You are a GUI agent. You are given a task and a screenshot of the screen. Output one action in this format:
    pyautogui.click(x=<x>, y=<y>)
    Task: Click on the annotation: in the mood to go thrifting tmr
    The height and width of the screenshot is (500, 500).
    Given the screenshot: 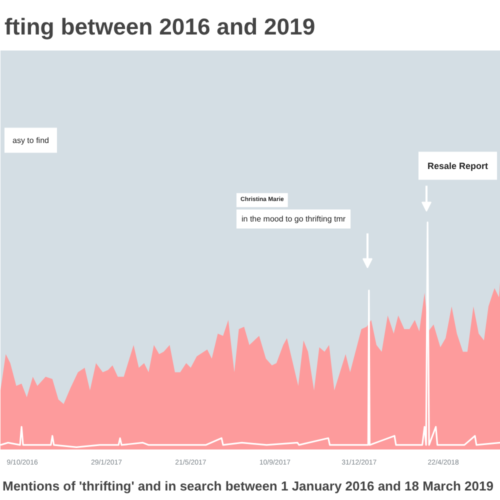 What is the action you would take?
    pyautogui.click(x=294, y=219)
    